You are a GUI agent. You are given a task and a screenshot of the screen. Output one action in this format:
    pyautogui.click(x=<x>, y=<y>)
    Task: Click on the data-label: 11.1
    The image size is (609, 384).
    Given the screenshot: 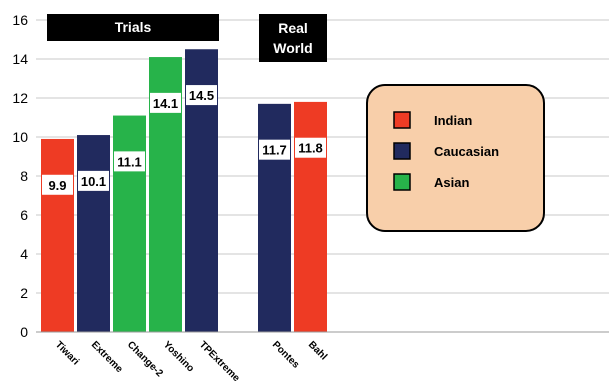 What is the action you would take?
    pyautogui.click(x=129, y=161)
    